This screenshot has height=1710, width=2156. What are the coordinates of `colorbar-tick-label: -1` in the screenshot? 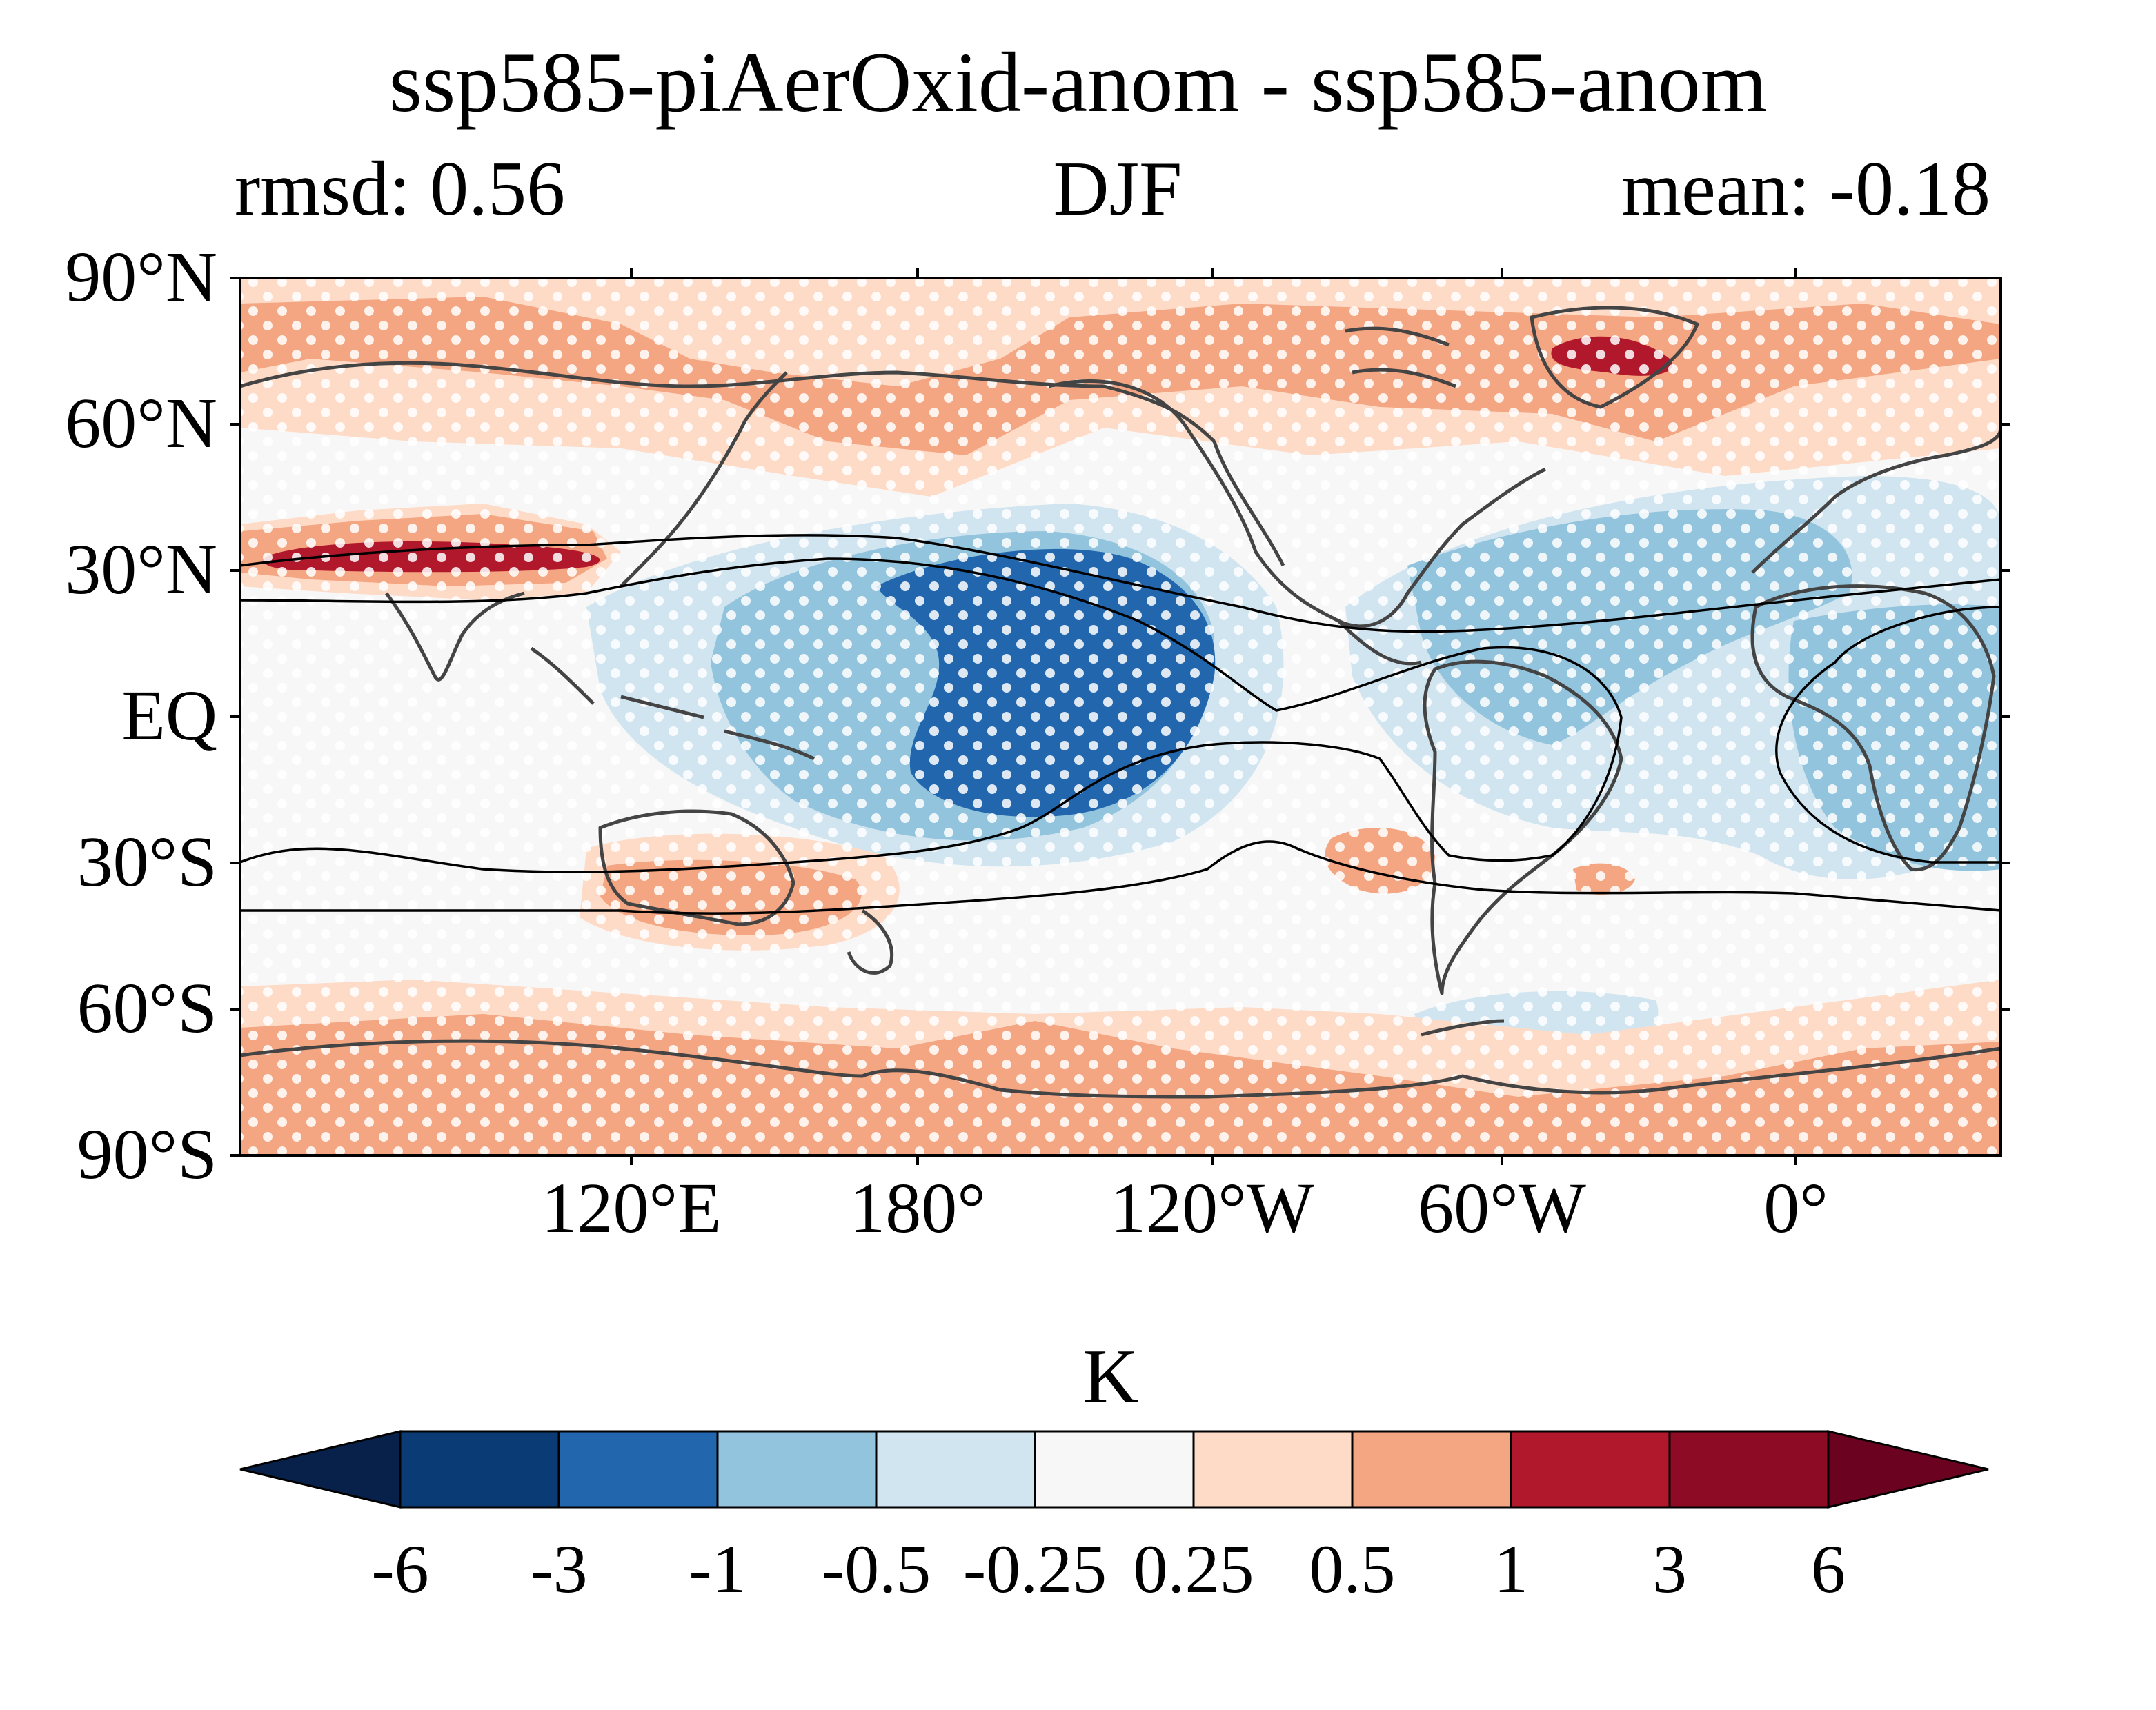 It's located at (718, 1569).